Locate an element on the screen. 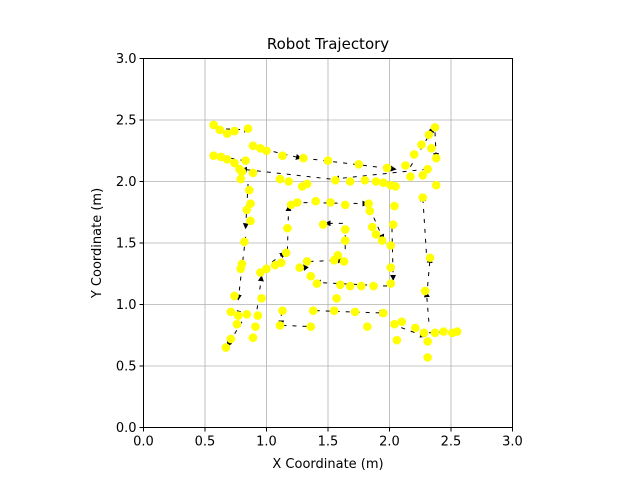  y-tick-label: 0.0 is located at coordinates (126, 428).